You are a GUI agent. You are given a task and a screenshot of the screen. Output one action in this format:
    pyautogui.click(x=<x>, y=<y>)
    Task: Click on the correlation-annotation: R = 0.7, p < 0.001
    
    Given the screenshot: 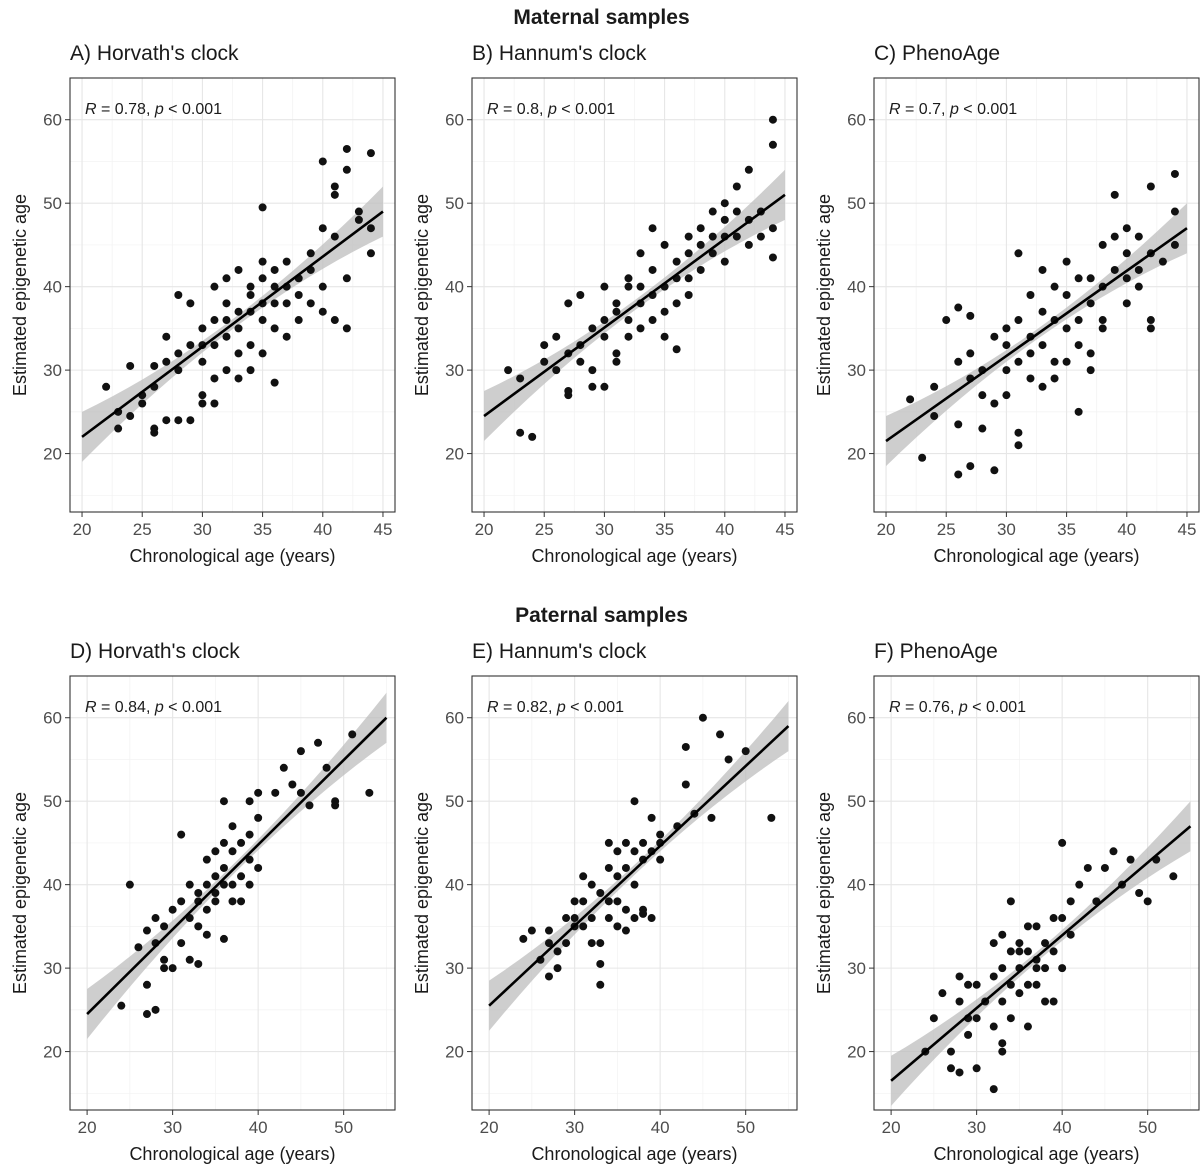 What is the action you would take?
    pyautogui.click(x=953, y=109)
    